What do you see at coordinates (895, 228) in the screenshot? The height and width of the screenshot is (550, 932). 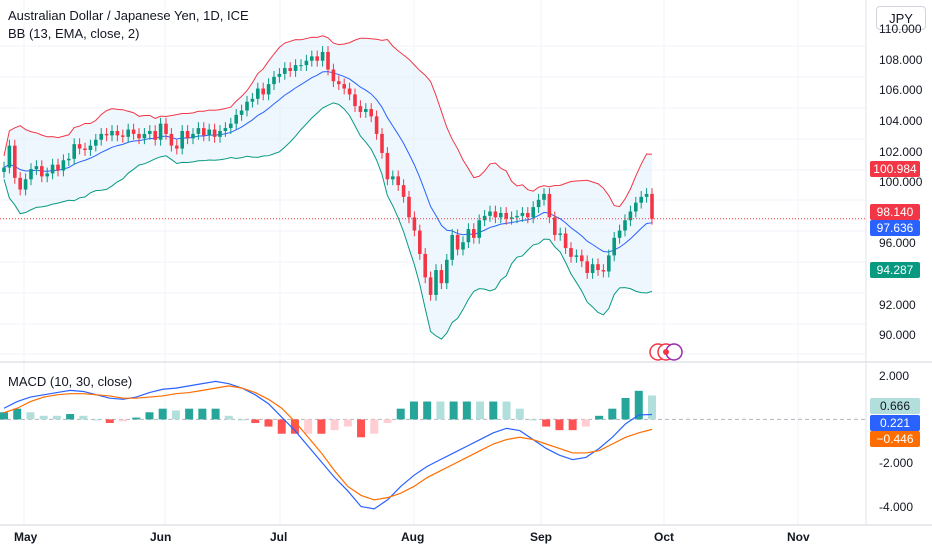 I see `price-value-tag: 97.636` at bounding box center [895, 228].